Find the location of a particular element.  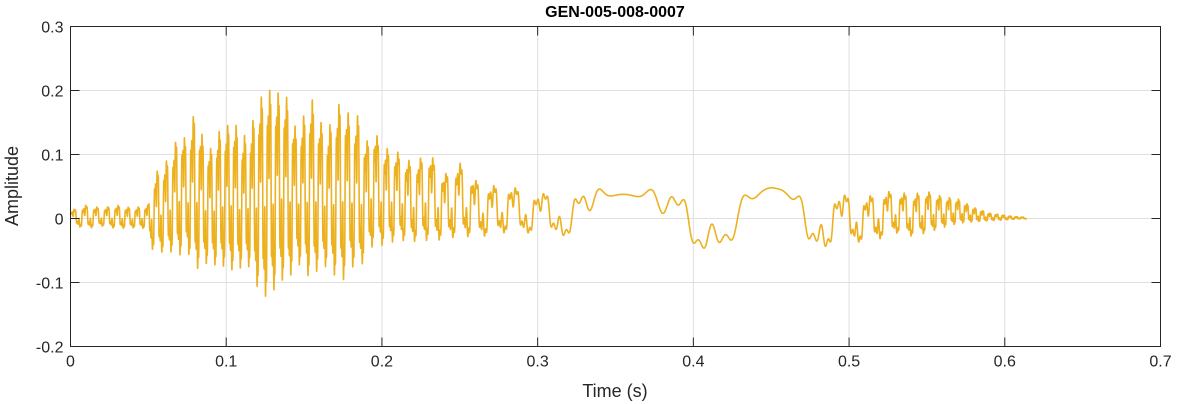

y-tick-label: 0.3 is located at coordinates (52, 28).